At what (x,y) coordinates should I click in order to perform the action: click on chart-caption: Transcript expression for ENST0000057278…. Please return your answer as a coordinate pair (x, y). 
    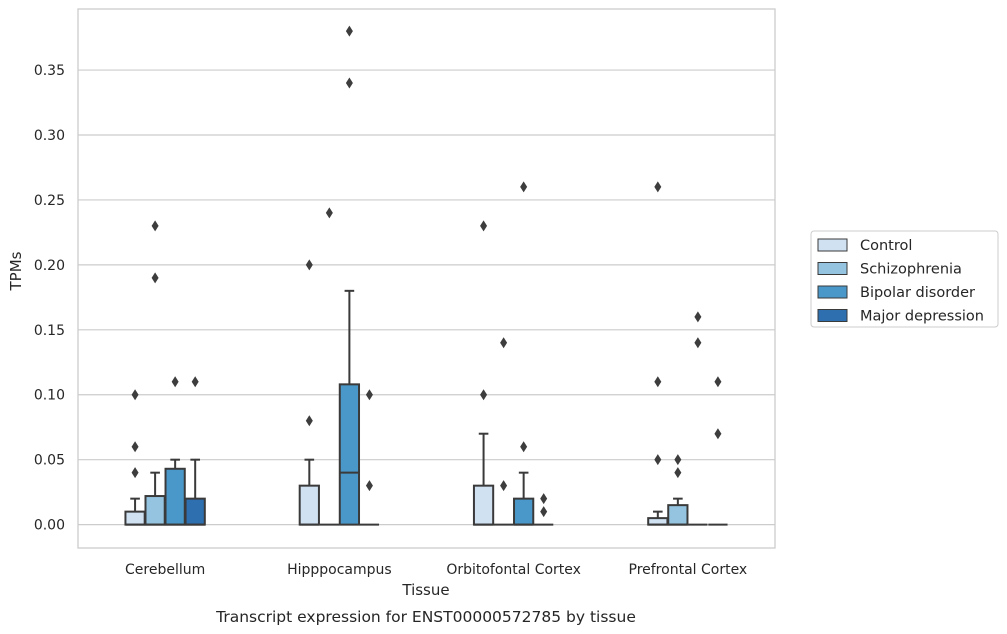
    Looking at the image, I should click on (425, 617).